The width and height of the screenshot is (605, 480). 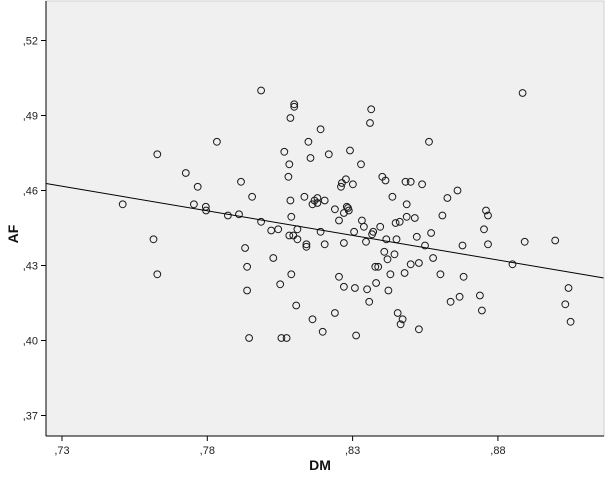 What do you see at coordinates (30, 342) in the screenshot?
I see `y-tick-label: ,40` at bounding box center [30, 342].